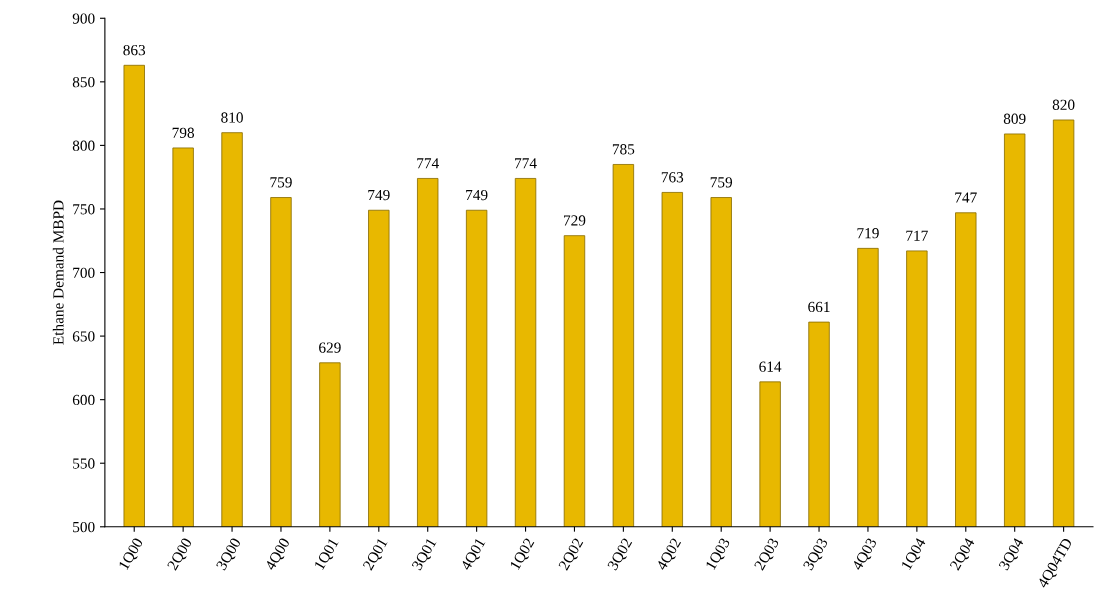 Image resolution: width=1104 pixels, height=609 pixels. I want to click on data-label: 820, so click(1063, 104).